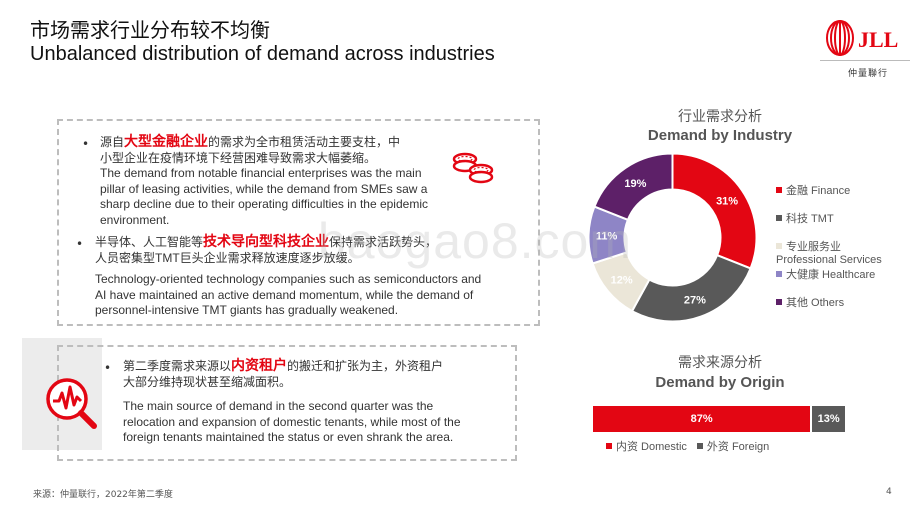 This screenshot has width=920, height=518. I want to click on magnifier-pulse-icon, so click(71, 403).